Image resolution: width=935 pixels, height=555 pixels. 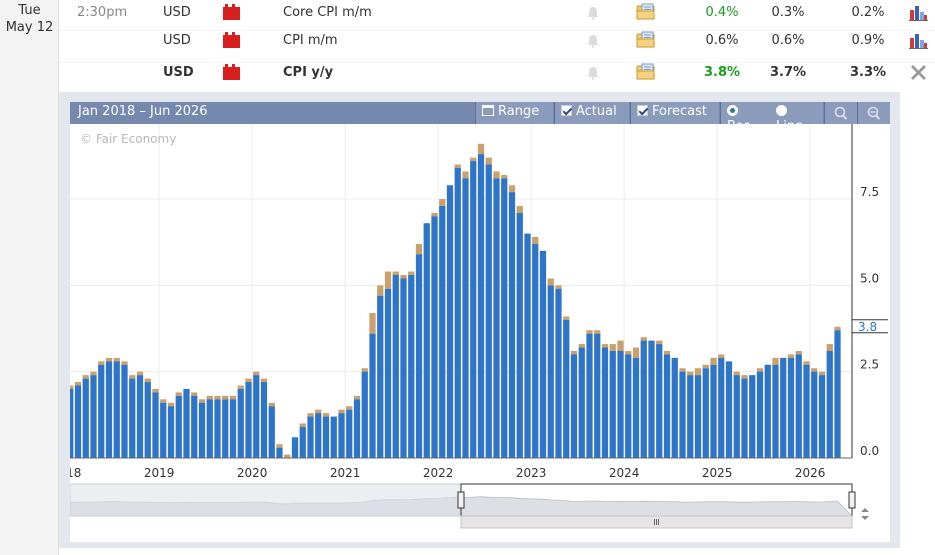 I want to click on high-impact-icon, so click(x=231, y=12).